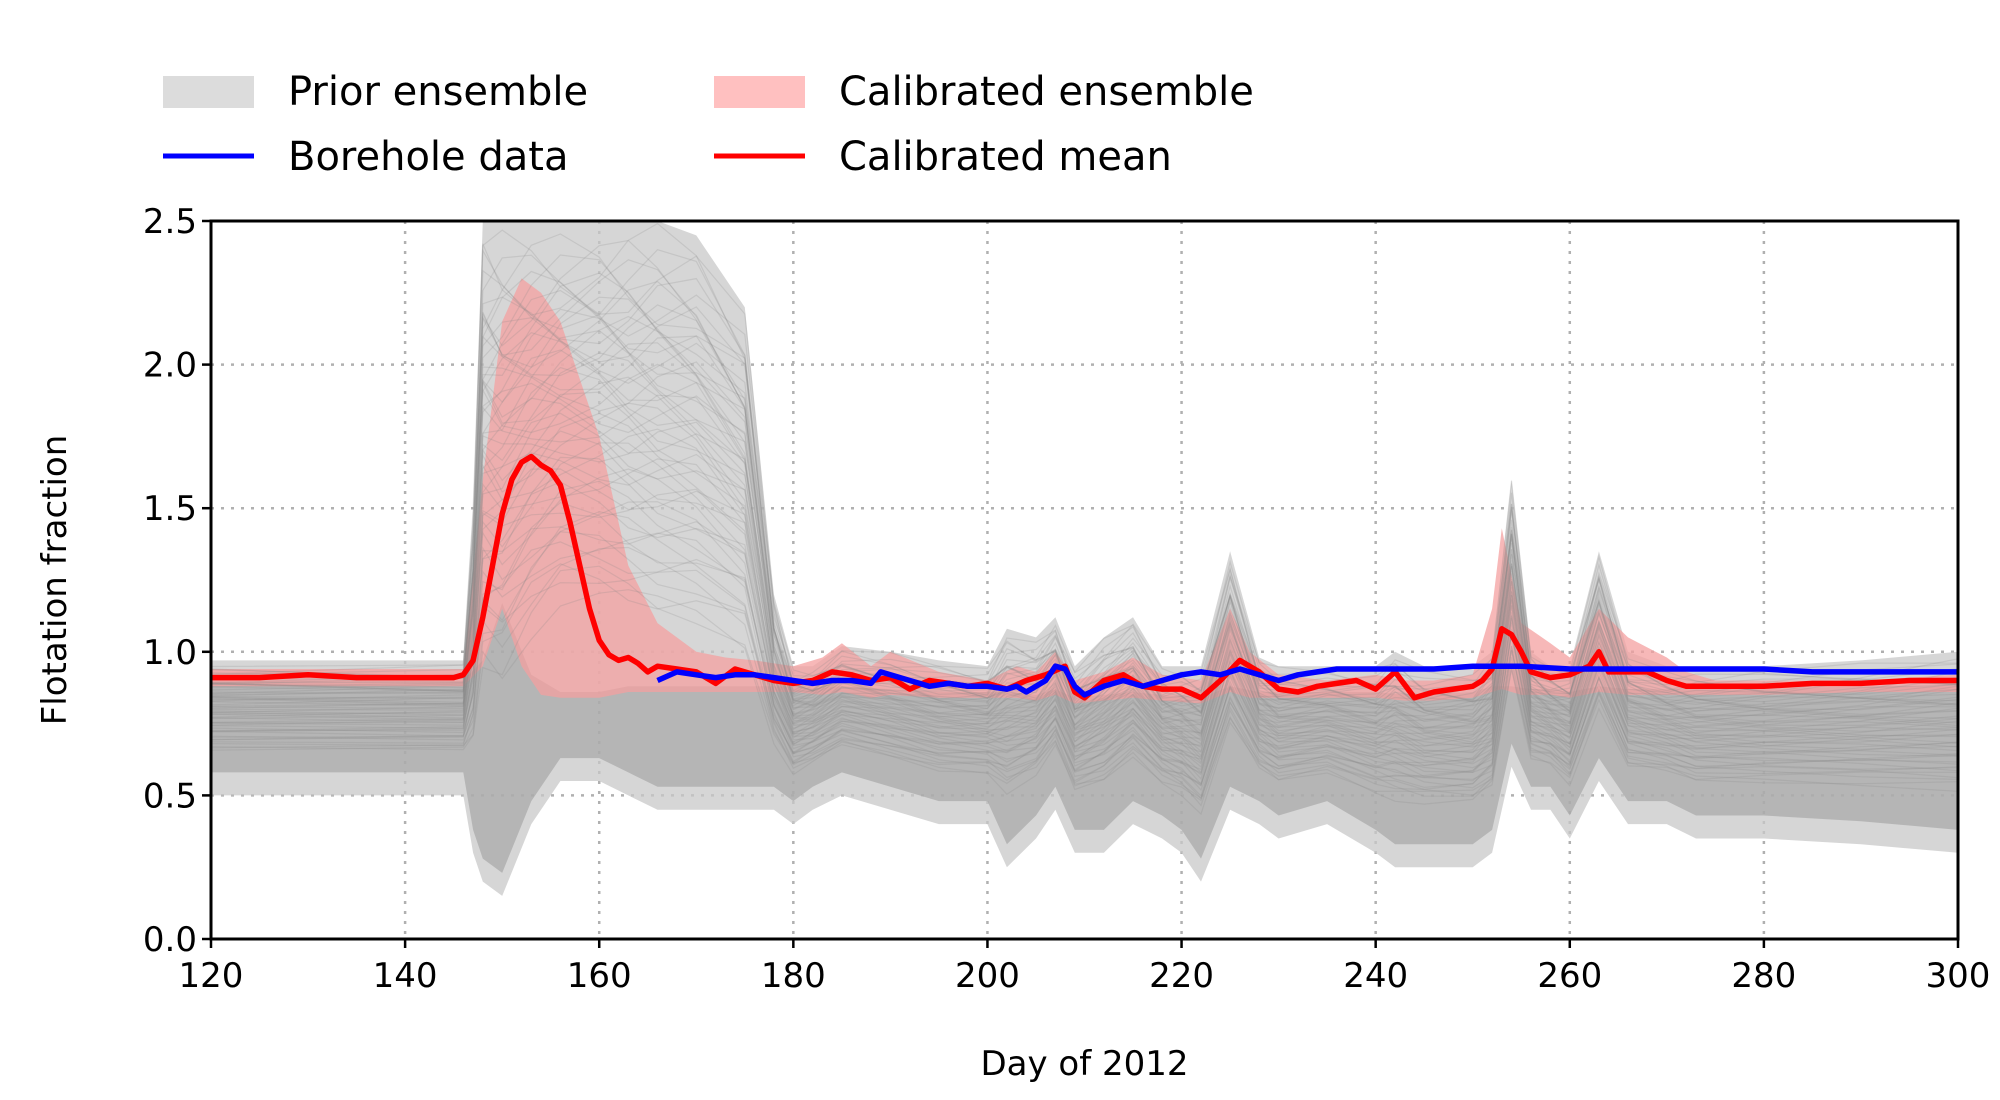  What do you see at coordinates (1084, 1064) in the screenshot?
I see `x-axis-title: Day of 2012` at bounding box center [1084, 1064].